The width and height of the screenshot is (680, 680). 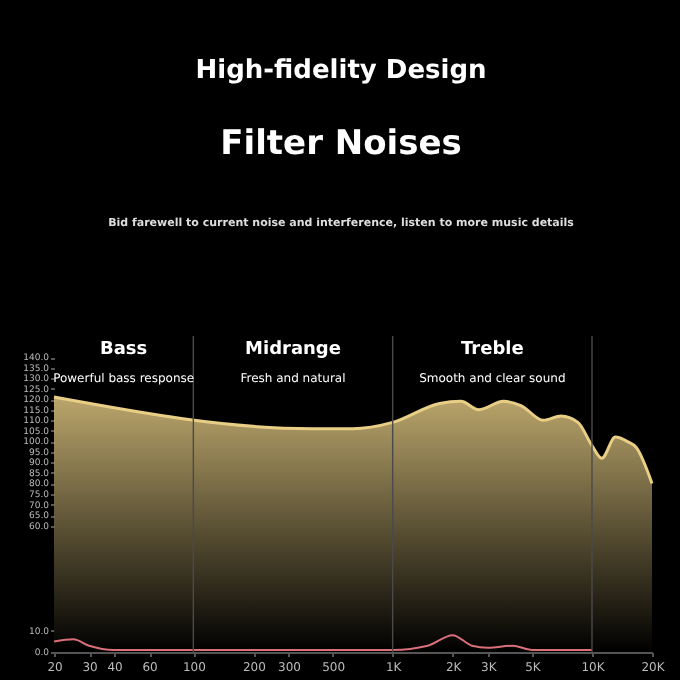 What do you see at coordinates (341, 71) in the screenshot?
I see `chart-title: High-fidelity Design` at bounding box center [341, 71].